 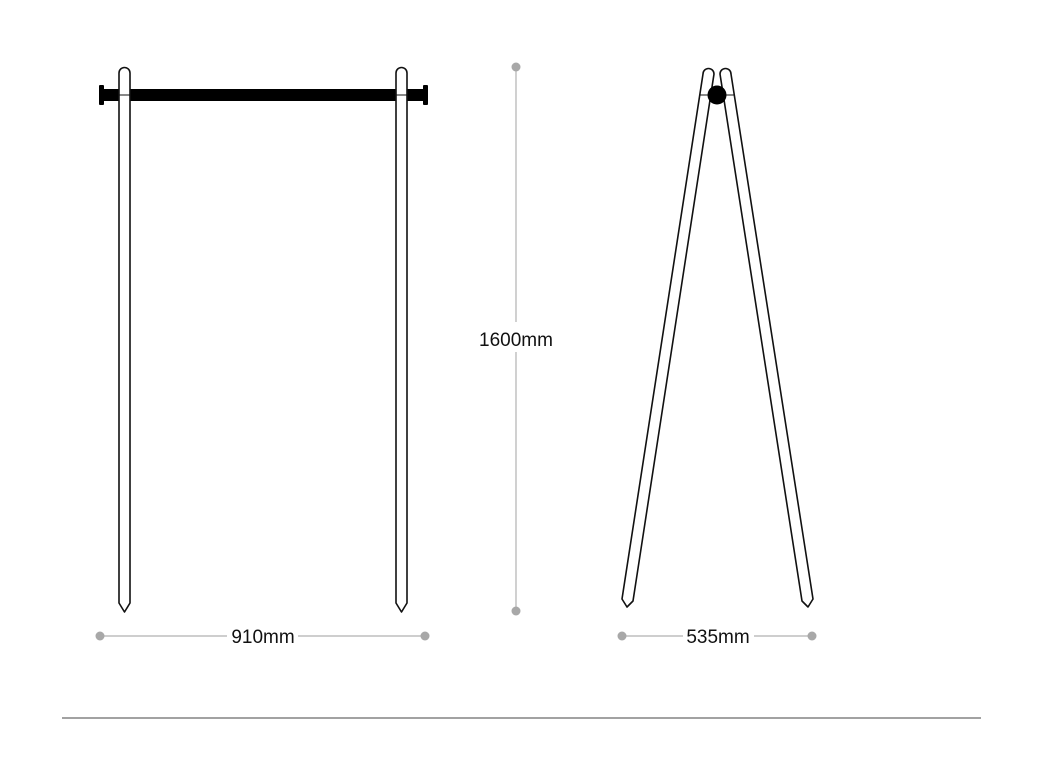 What do you see at coordinates (717, 337) in the screenshot?
I see `side-view` at bounding box center [717, 337].